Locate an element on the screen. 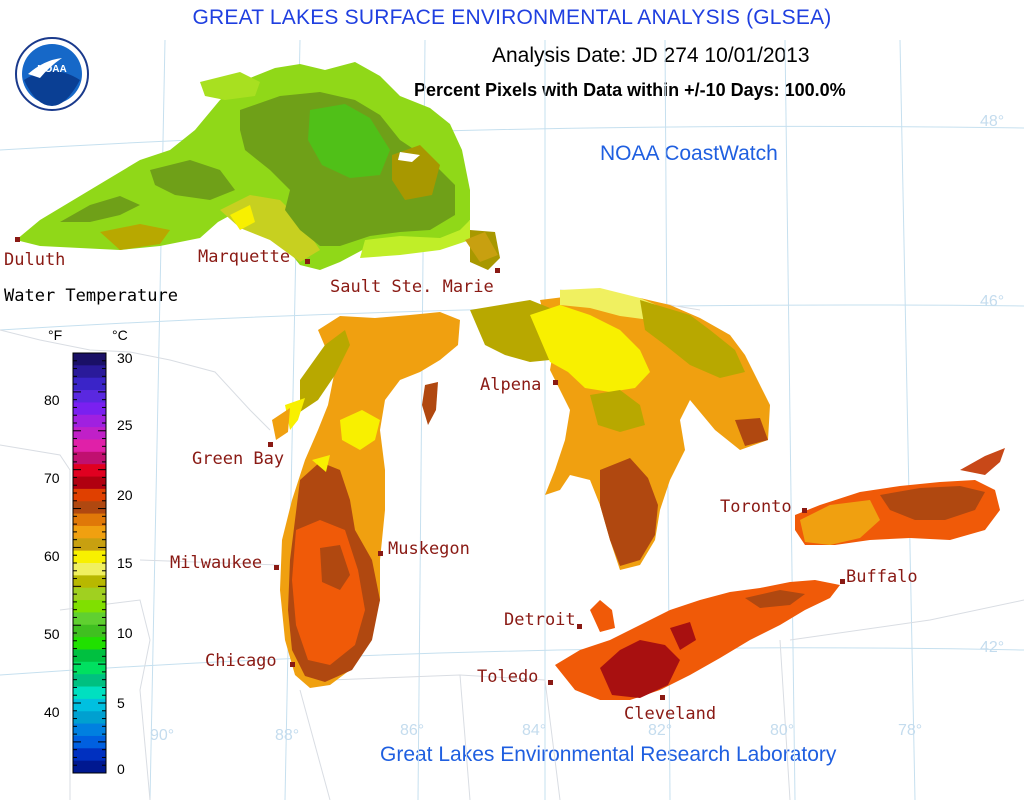  lon-label-86: 86° is located at coordinates (412, 730).